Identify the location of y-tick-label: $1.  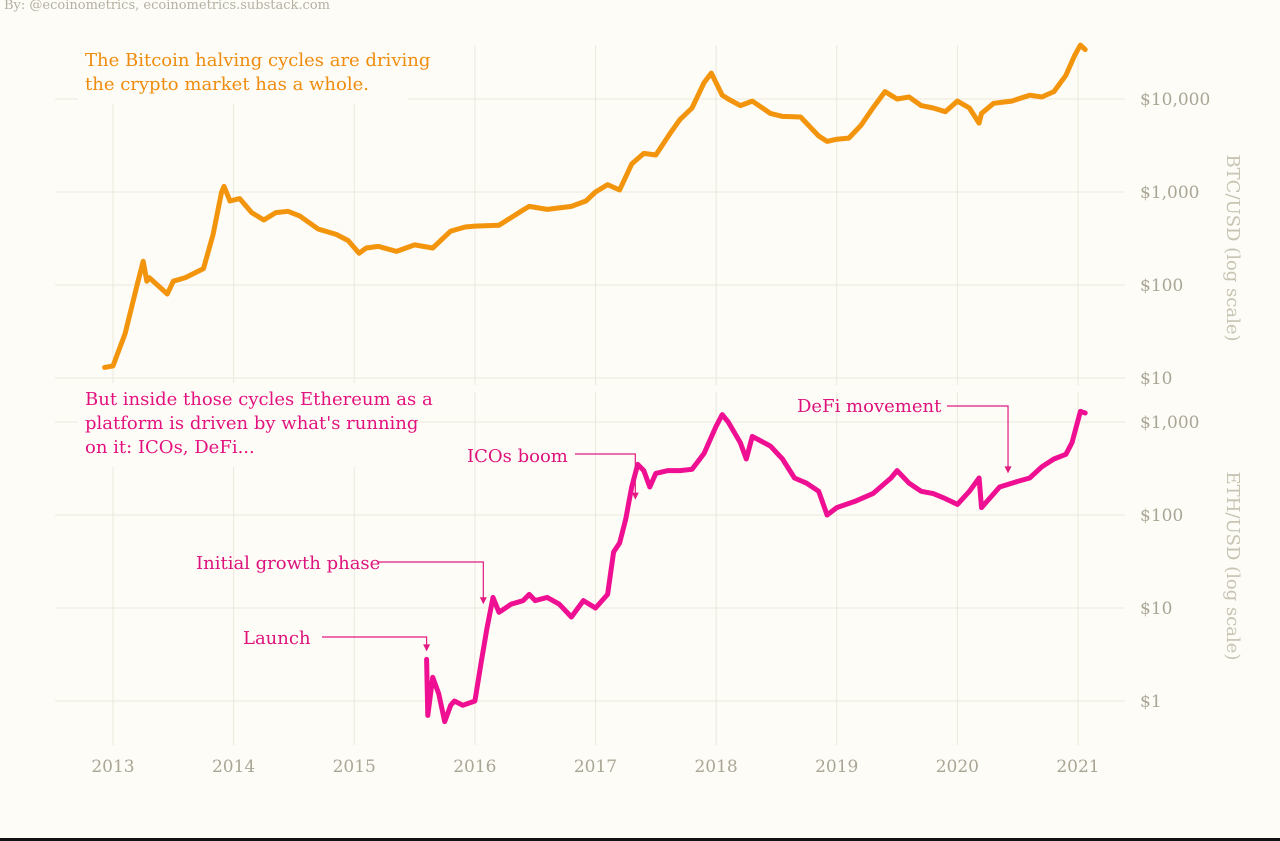
(1151, 702).